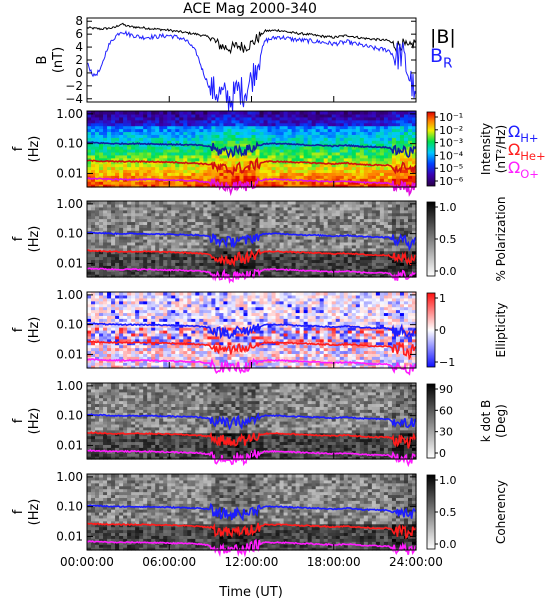  What do you see at coordinates (451, 143) in the screenshot?
I see `colorbar-tick-label: 10⁻³` at bounding box center [451, 143].